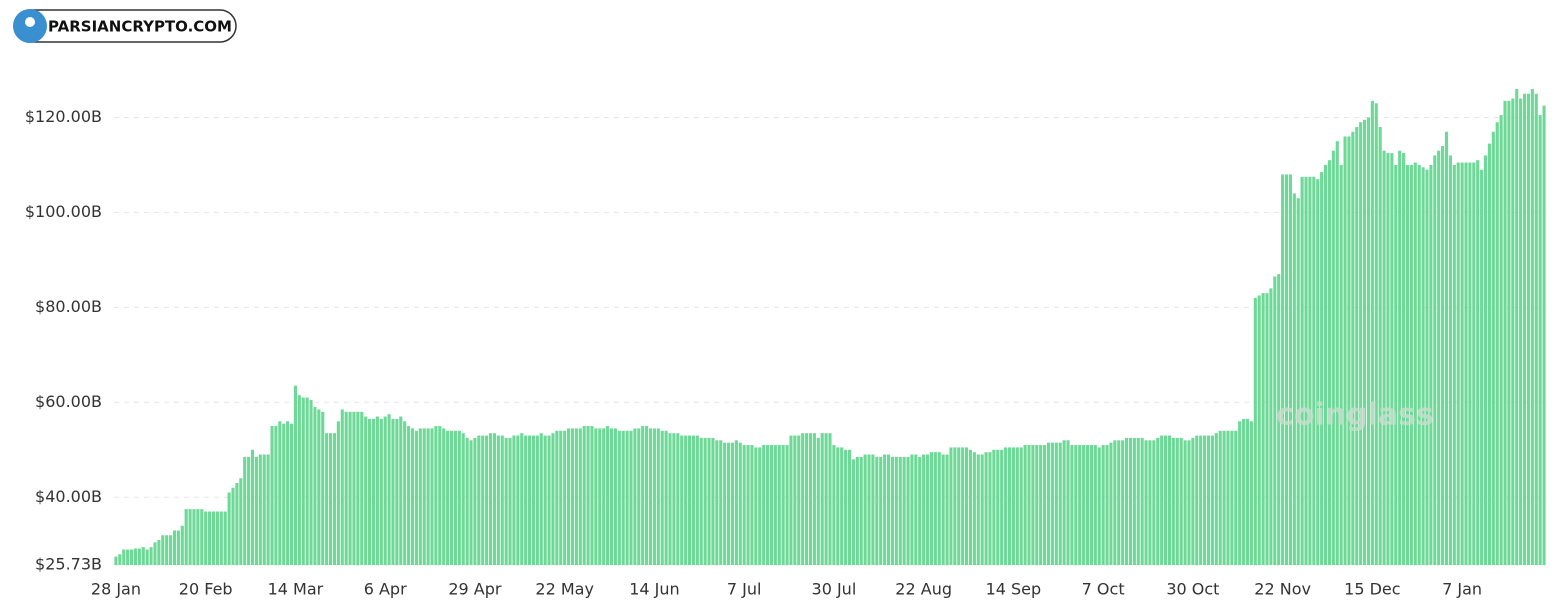 This screenshot has height=611, width=1556. What do you see at coordinates (1014, 589) in the screenshot?
I see `x-tick-label: 14 Sep` at bounding box center [1014, 589].